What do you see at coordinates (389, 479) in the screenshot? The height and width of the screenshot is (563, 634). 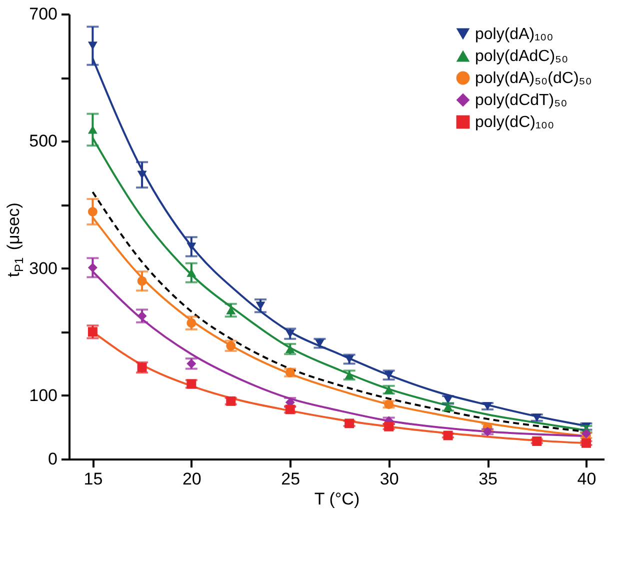 I see `x-tick-label: 30` at bounding box center [389, 479].